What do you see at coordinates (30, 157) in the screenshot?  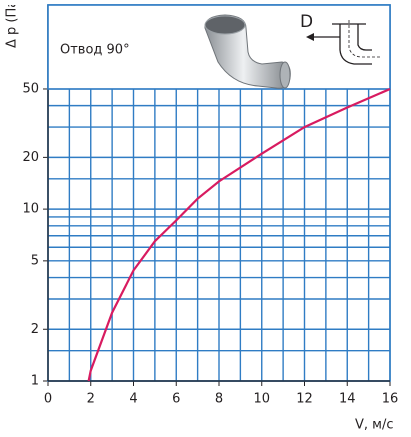 I see `y-tick-label: 20` at bounding box center [30, 157].